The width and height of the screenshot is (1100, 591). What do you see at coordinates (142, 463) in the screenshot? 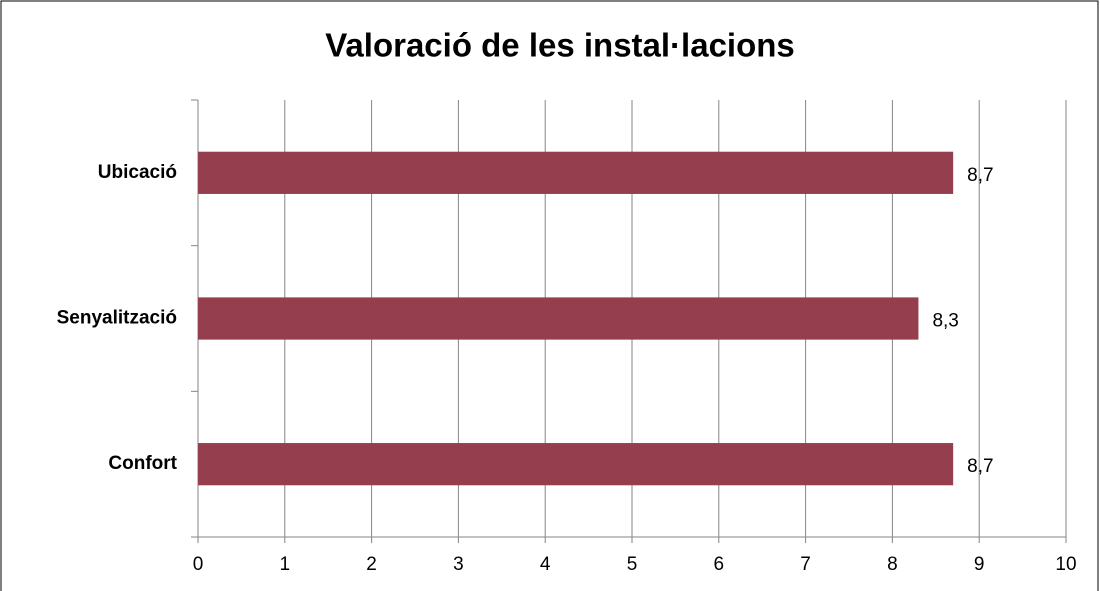
I see `y-tick-label: Confort` at bounding box center [142, 463].